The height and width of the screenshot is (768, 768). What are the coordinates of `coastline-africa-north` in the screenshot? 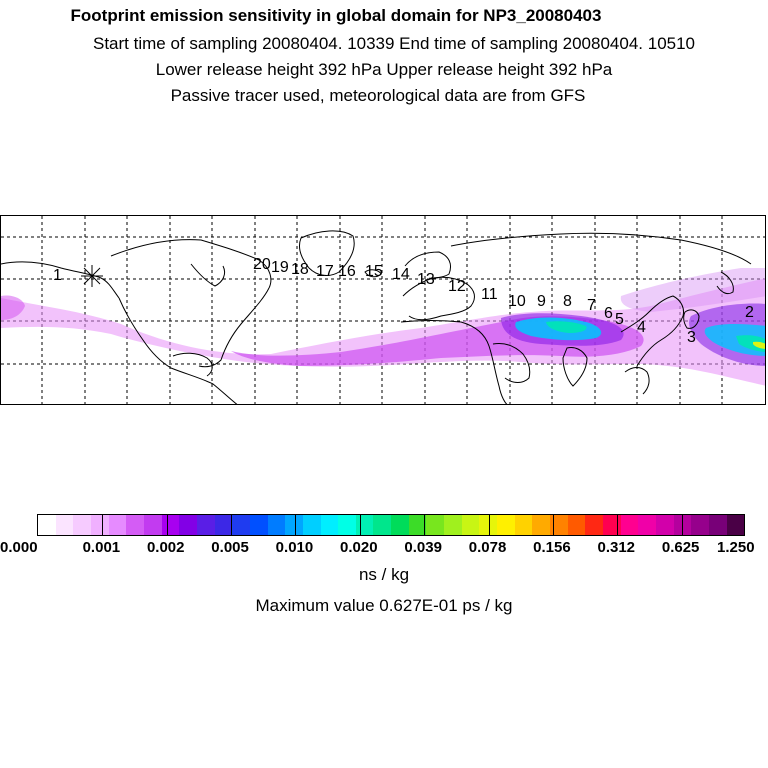 It's located at (454, 362).